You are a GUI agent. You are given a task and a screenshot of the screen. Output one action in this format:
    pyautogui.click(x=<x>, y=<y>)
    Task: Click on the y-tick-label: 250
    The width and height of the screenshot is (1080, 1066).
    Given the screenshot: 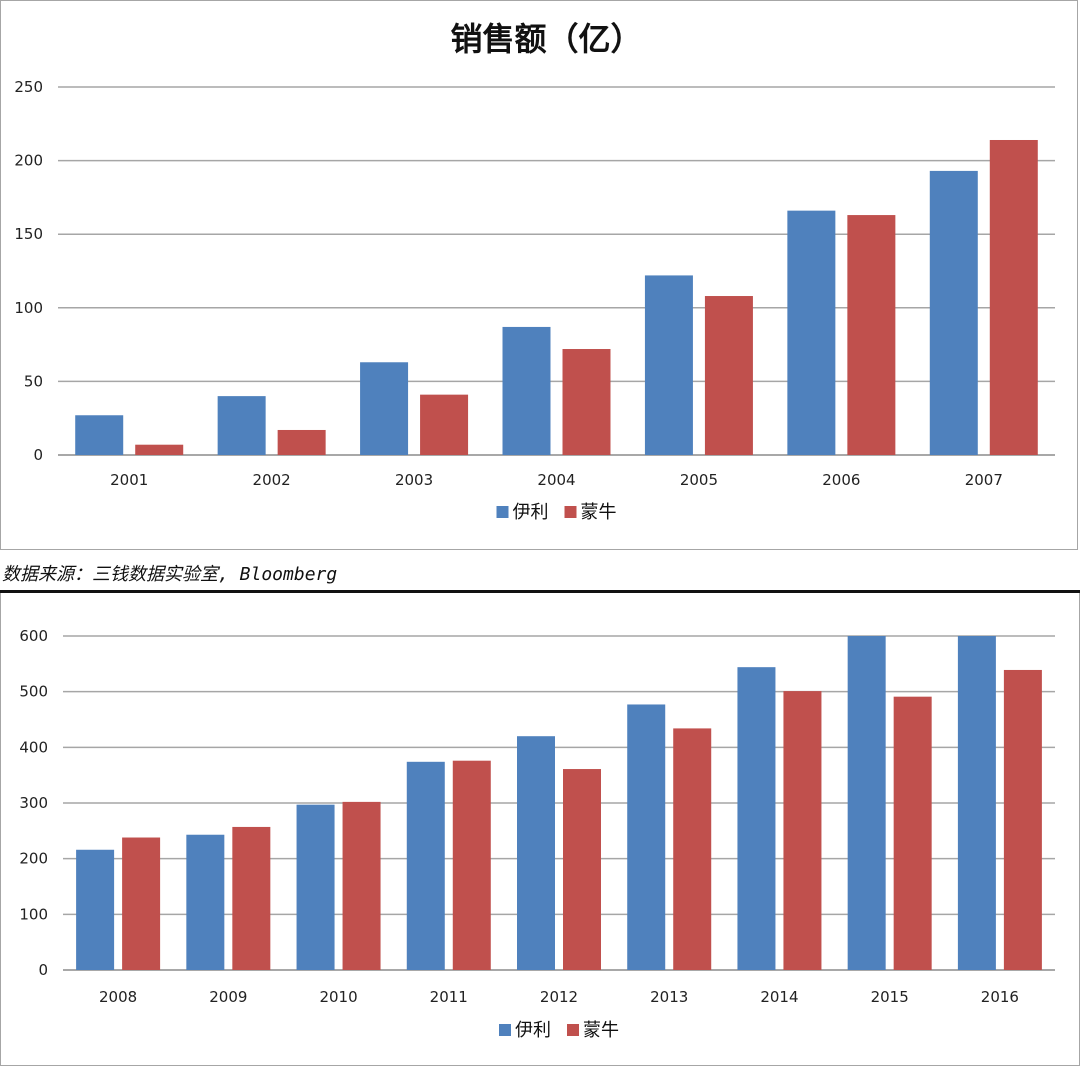 What is the action you would take?
    pyautogui.click(x=28, y=87)
    